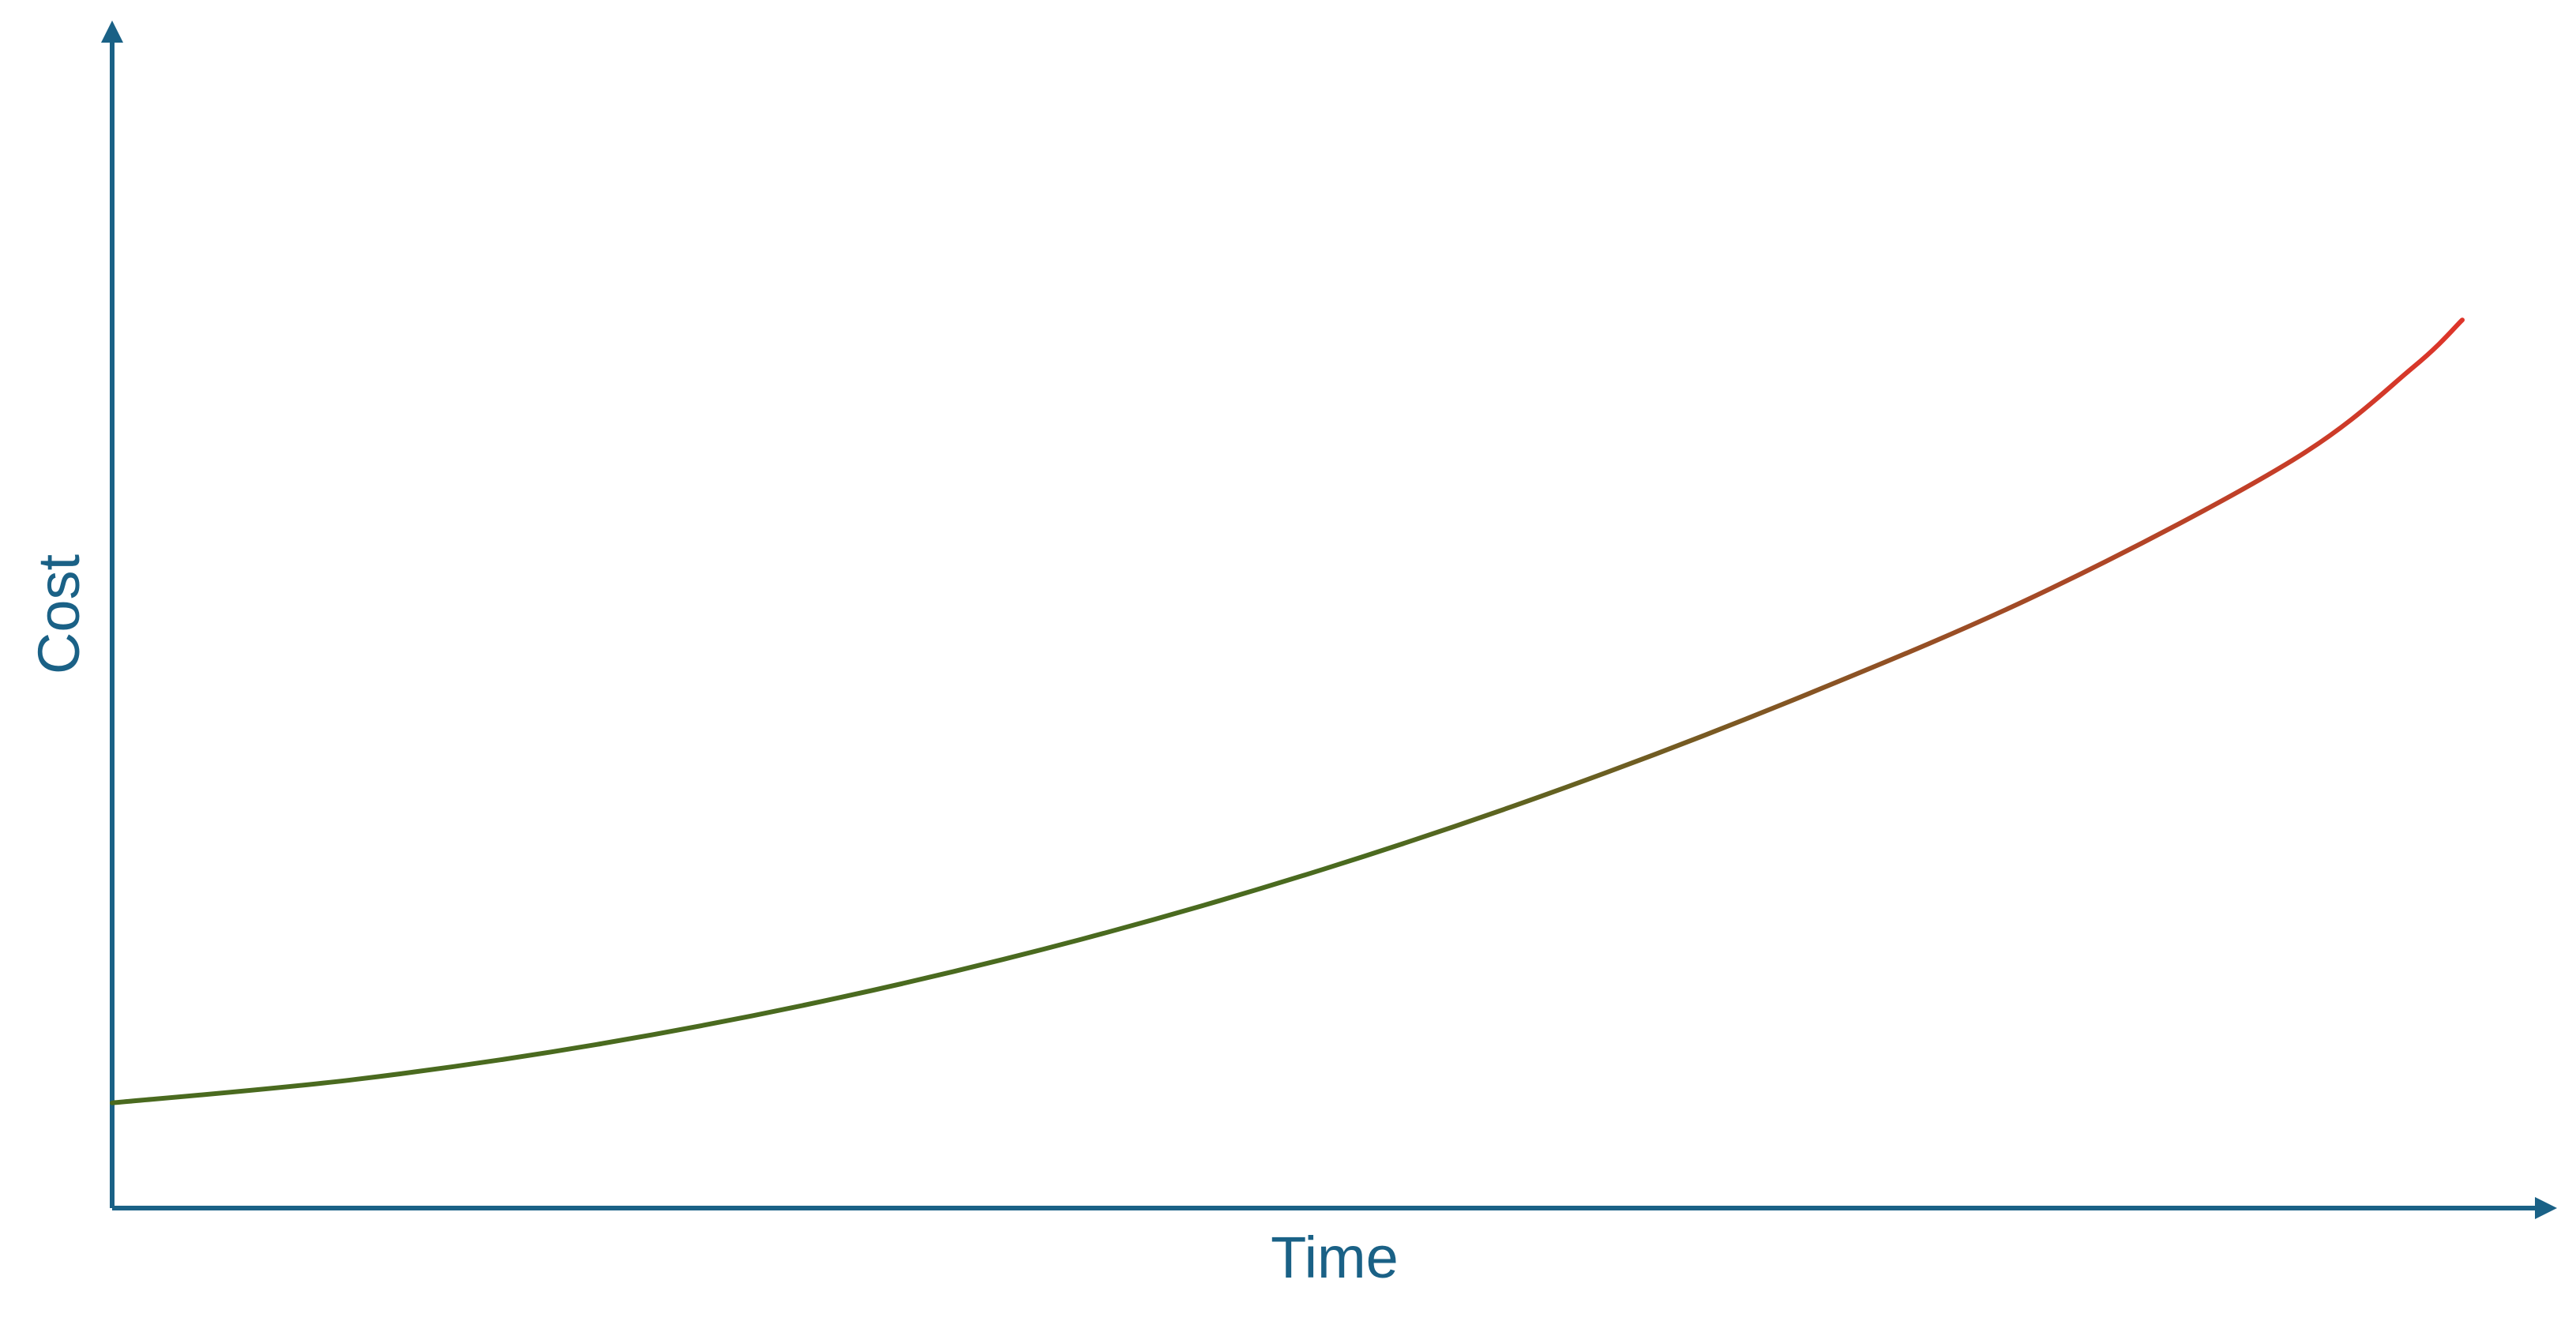 Image resolution: width=2576 pixels, height=1336 pixels. I want to click on x-axis, so click(1334, 1208).